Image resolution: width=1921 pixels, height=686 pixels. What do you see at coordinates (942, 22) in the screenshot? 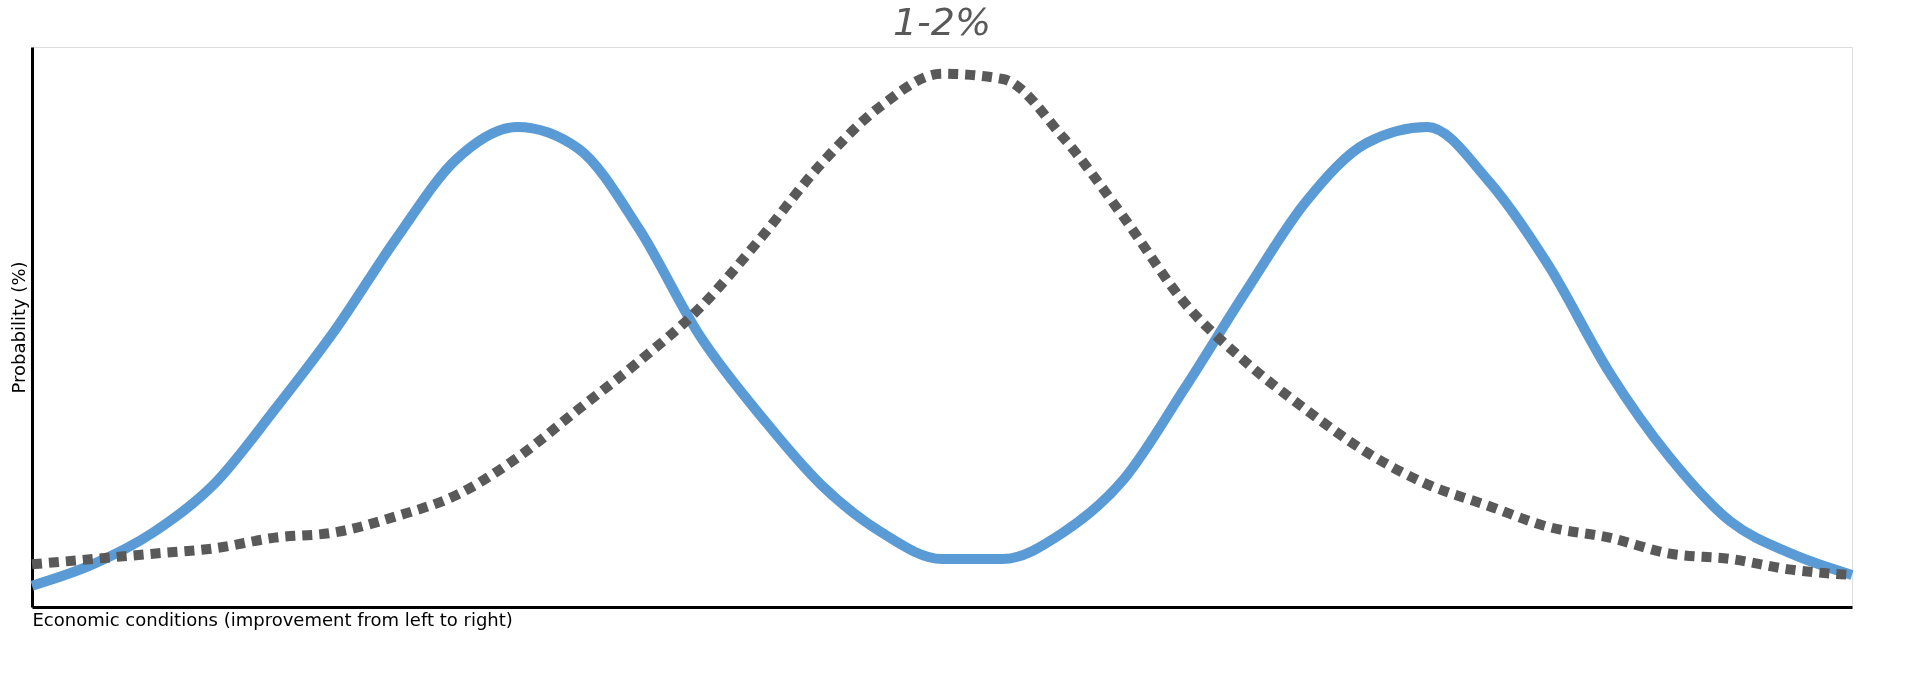
I see `text: 1-2%` at bounding box center [942, 22].